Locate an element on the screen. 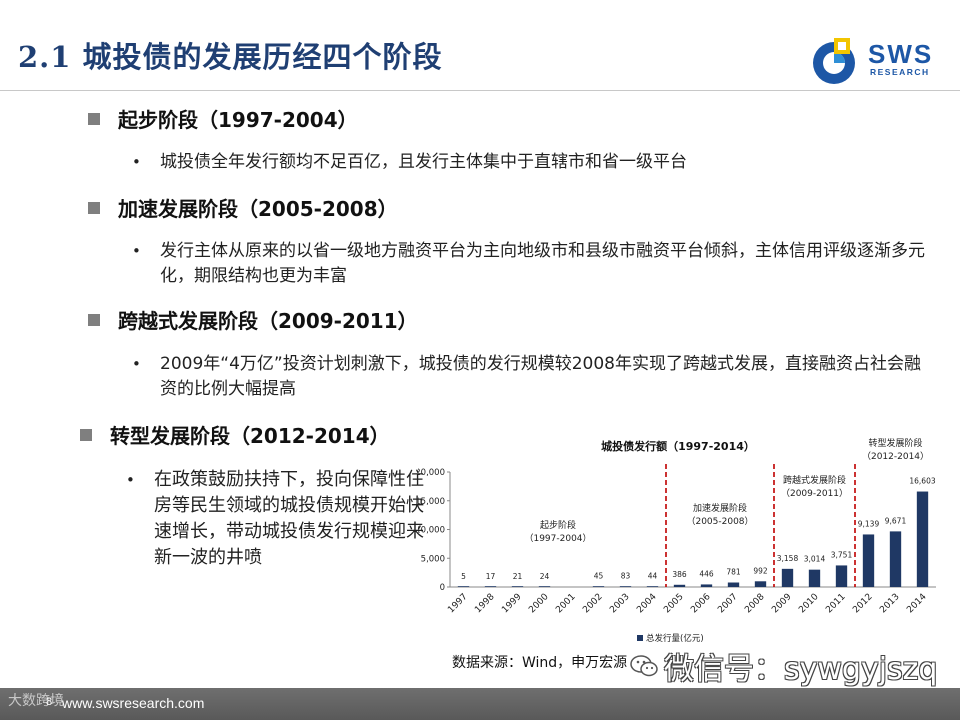 This screenshot has width=960, height=720. bullet-item: • 城投债全年发行额均不足百亿，且发行主体集中于直辖市和省一级平台 is located at coordinates (527, 162).